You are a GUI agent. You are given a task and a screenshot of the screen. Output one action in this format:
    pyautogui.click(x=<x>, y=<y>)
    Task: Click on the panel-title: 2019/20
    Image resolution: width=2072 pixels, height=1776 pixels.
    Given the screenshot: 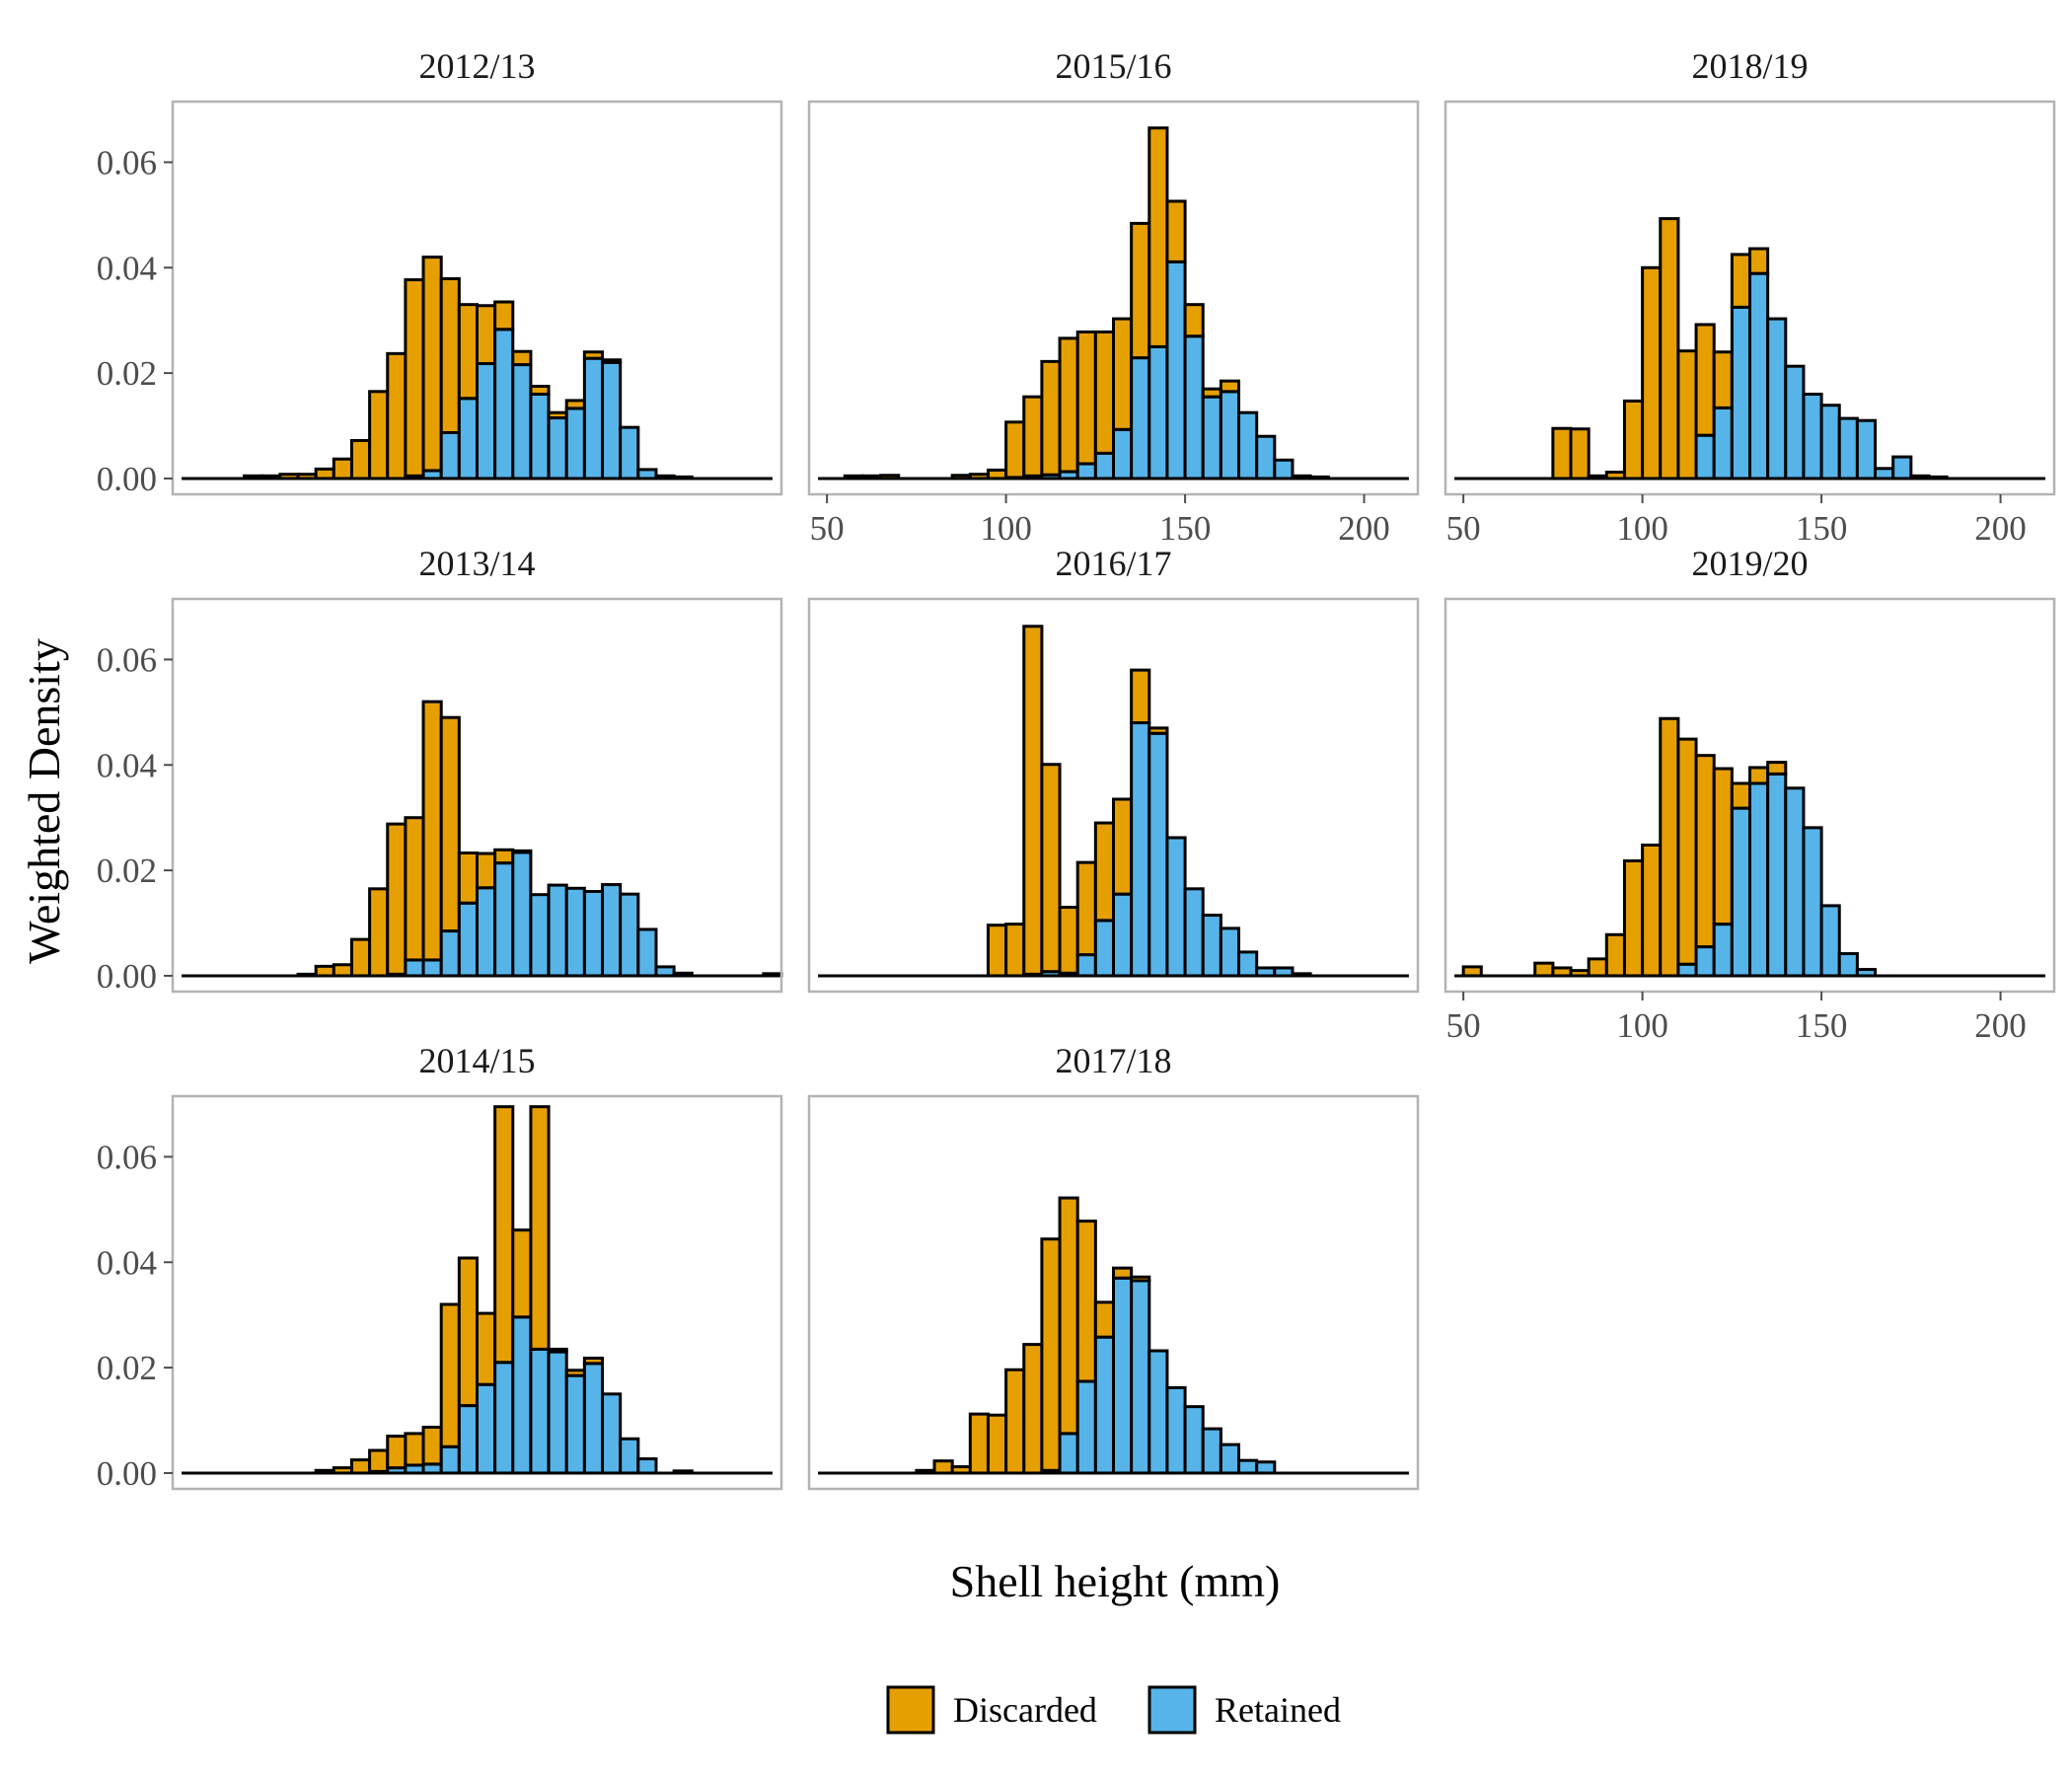 What is the action you would take?
    pyautogui.click(x=1750, y=563)
    